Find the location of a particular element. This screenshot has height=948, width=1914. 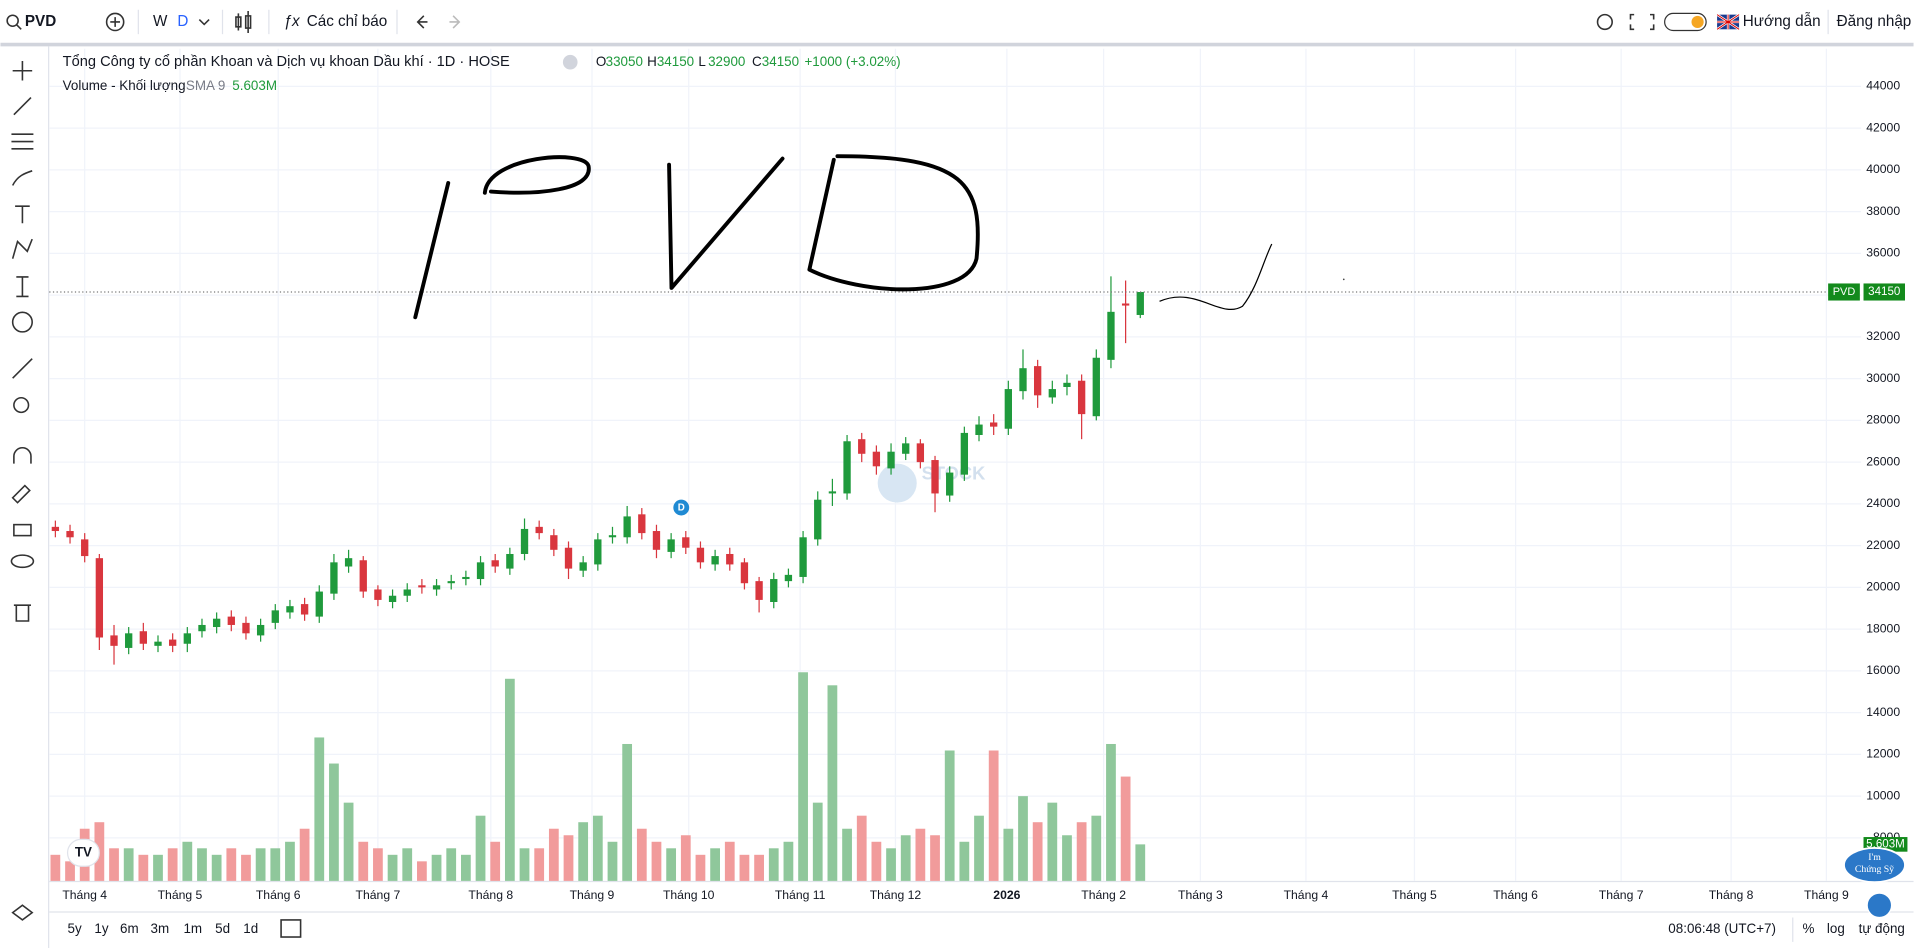

x-tick-label: Tháng 12 is located at coordinates (896, 895).